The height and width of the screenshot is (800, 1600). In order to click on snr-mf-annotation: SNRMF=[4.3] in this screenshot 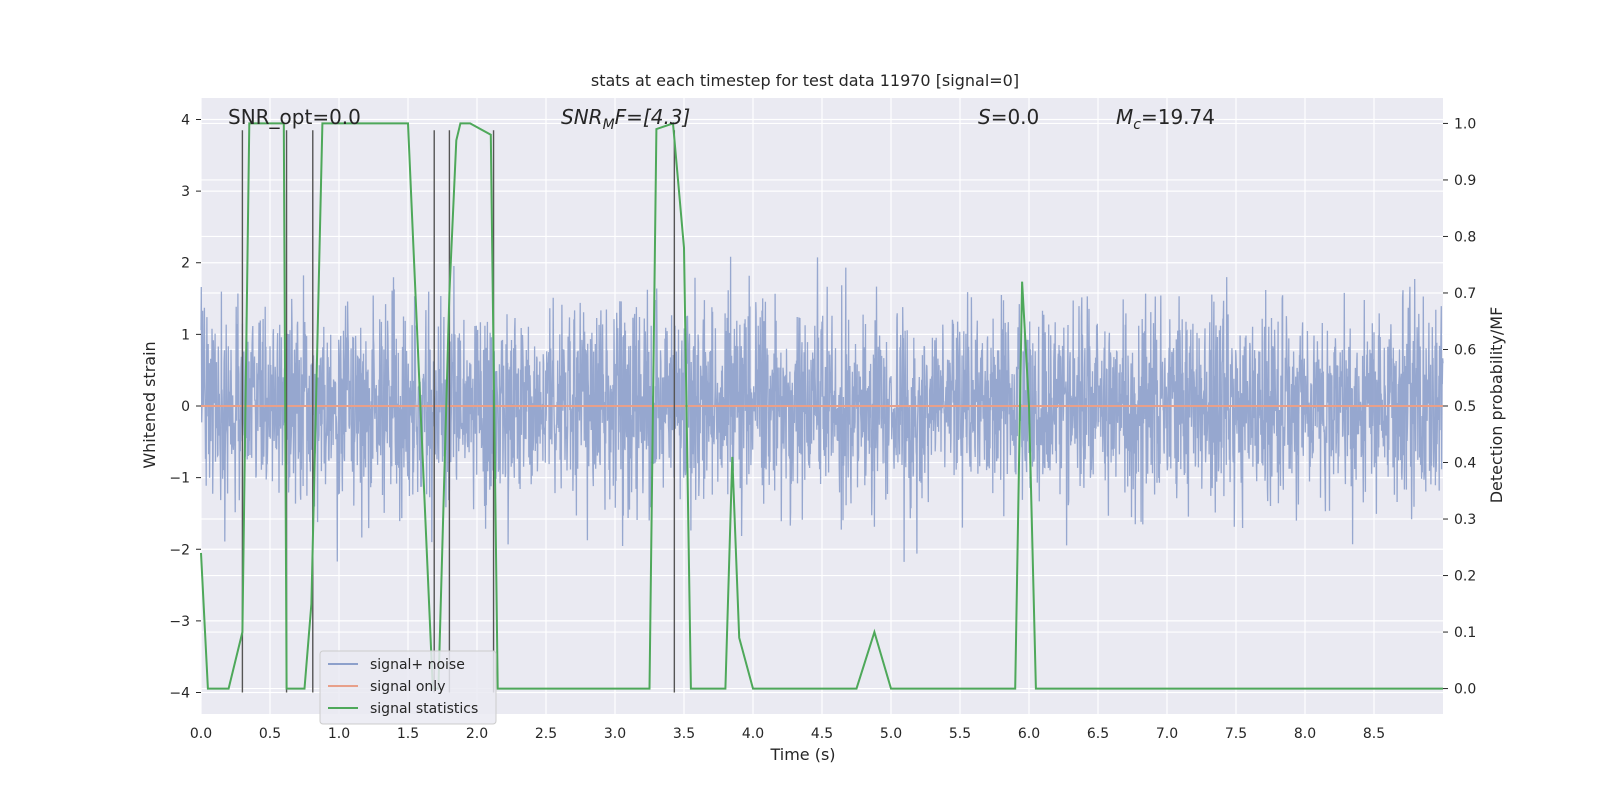, I will do `click(625, 119)`.